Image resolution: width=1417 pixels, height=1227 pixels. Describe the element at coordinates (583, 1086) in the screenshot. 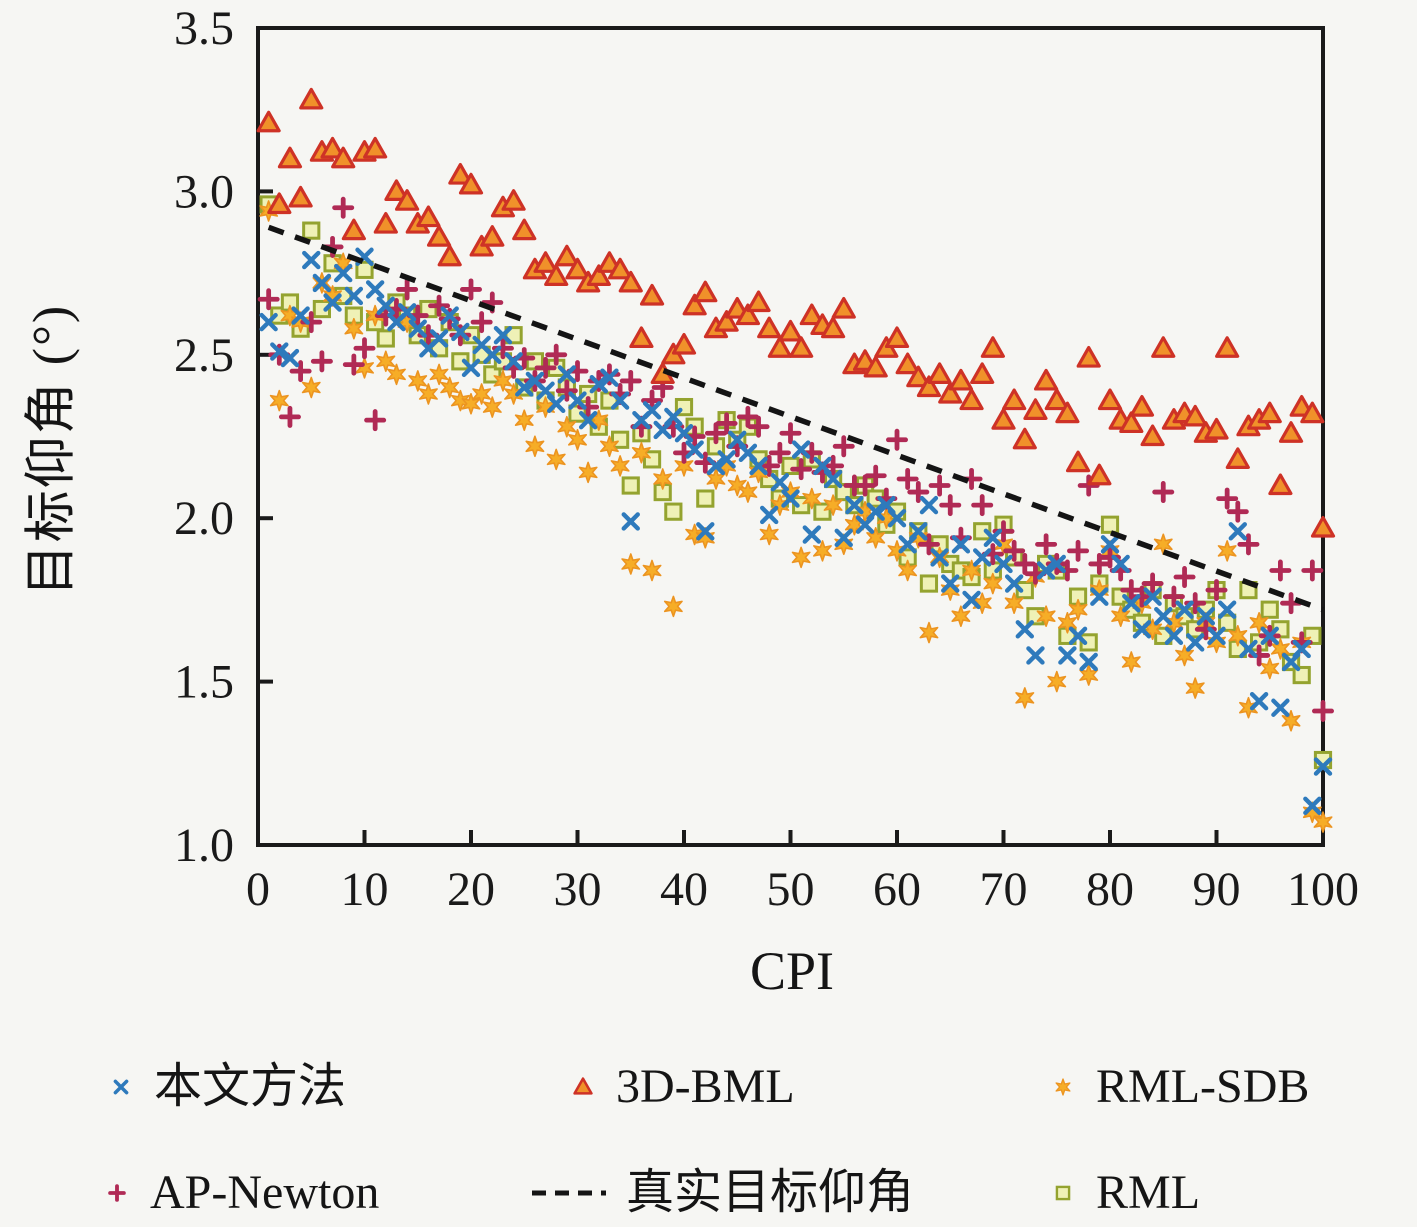

I see `triangle-marker-icon` at that location.